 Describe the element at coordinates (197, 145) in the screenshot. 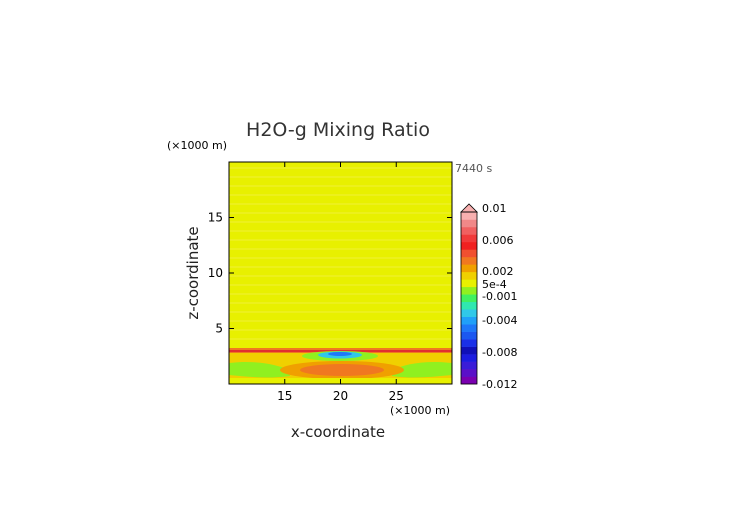

I see `y-unit-label: (×1000 m)` at that location.